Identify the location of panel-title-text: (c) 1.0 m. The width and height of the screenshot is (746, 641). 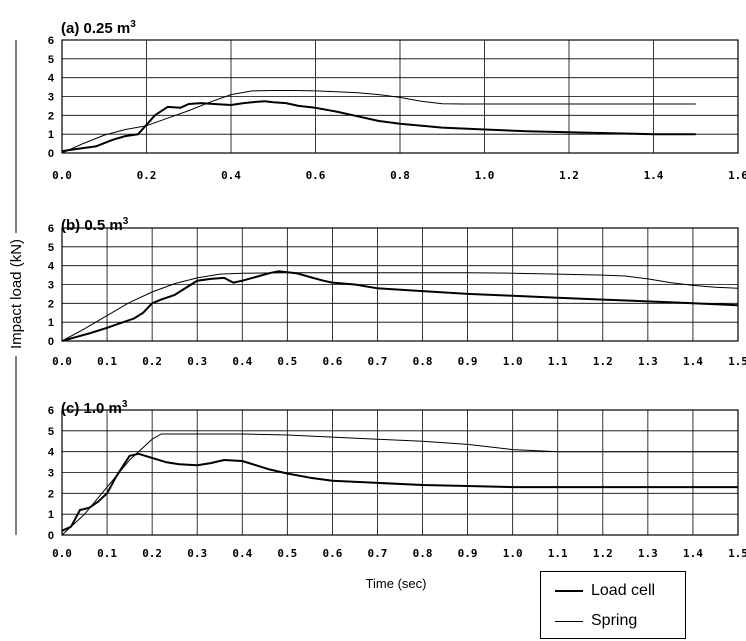
(91, 408).